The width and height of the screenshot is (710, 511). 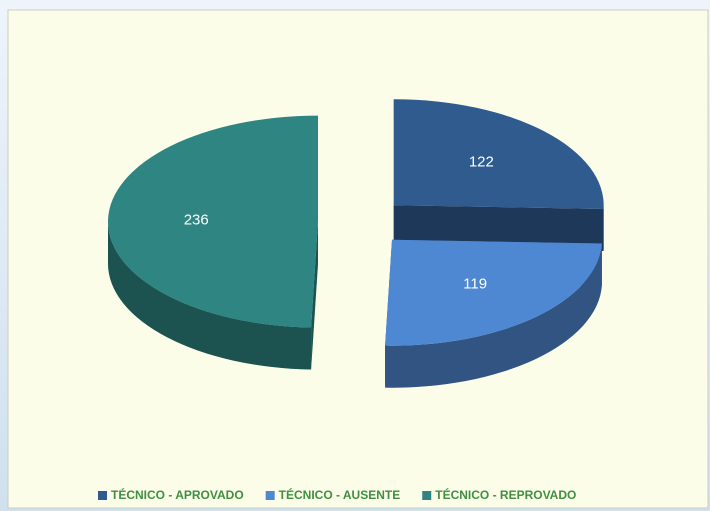 I want to click on slice: 119, so click(x=493, y=313).